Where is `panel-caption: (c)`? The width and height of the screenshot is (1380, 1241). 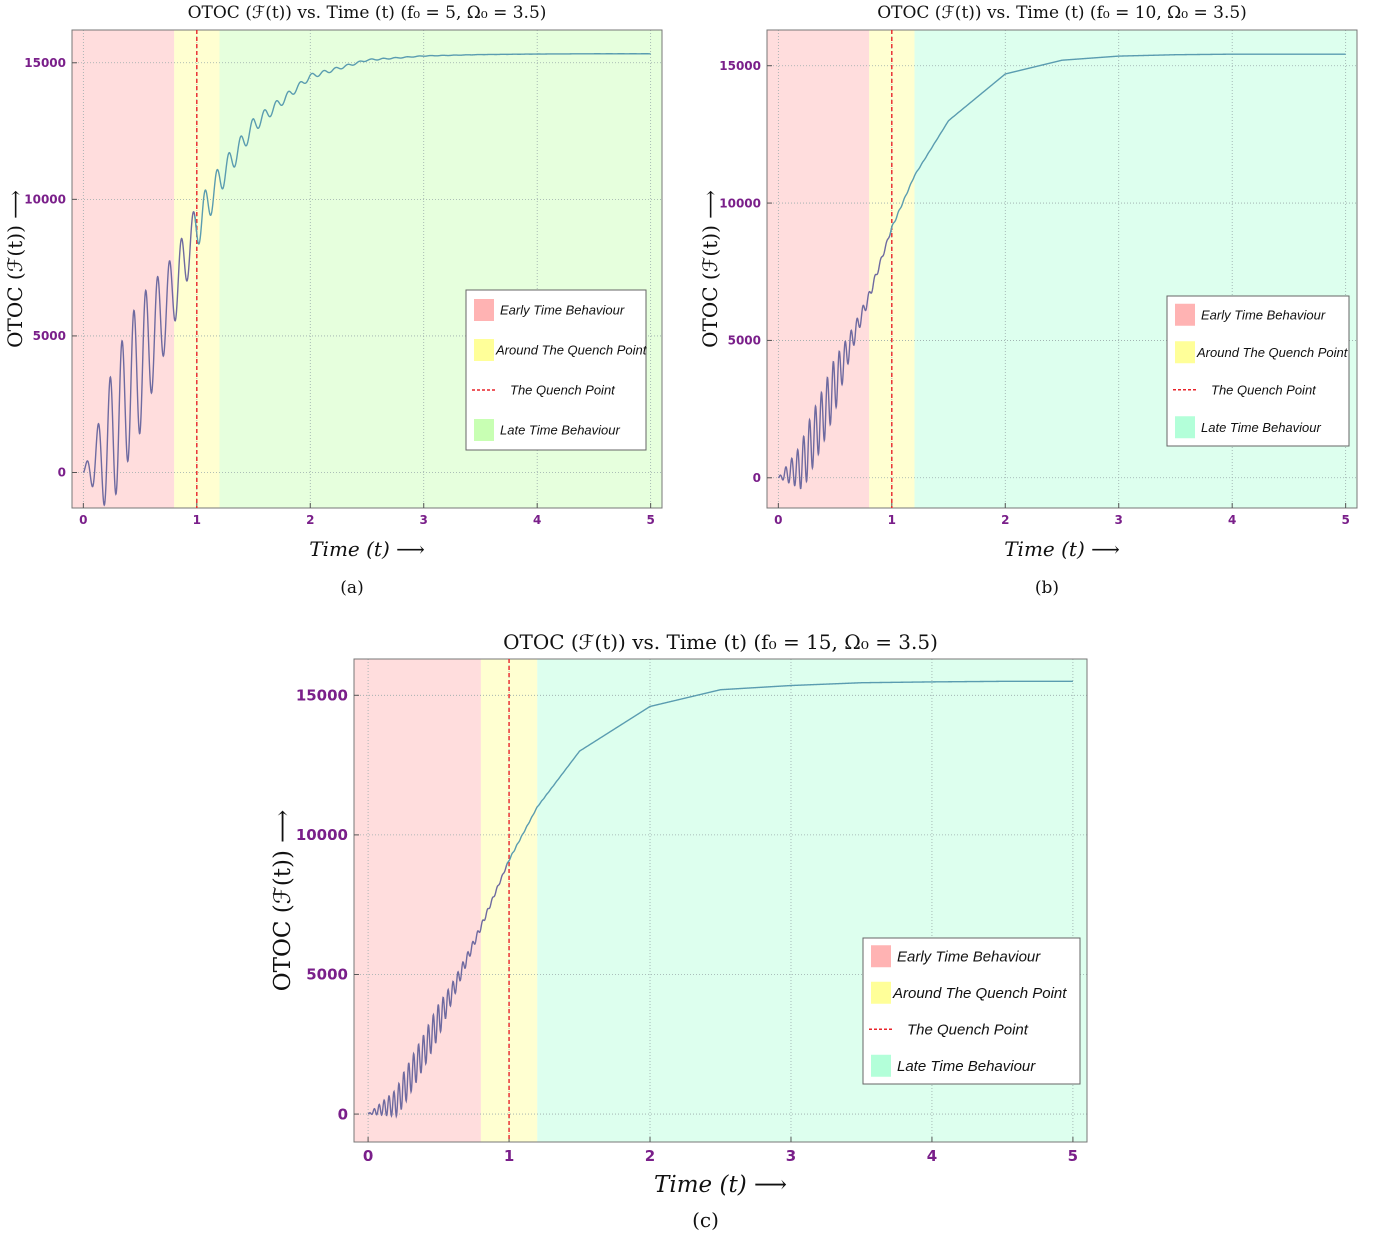 panel-caption: (c) is located at coordinates (705, 1220).